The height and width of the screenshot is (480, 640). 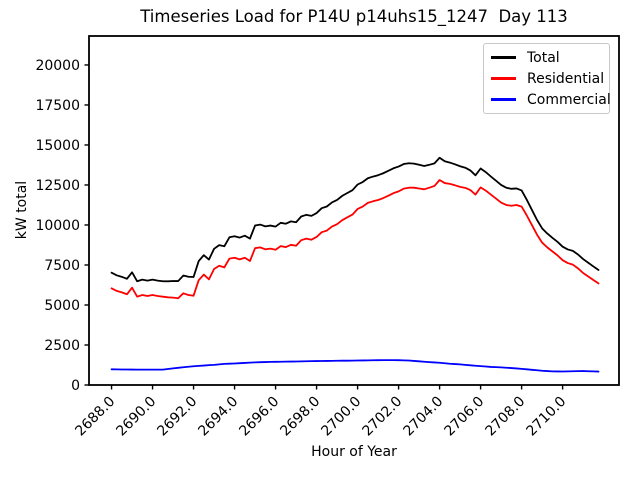 What do you see at coordinates (177, 417) in the screenshot?
I see `x-tick-label: 2692.0` at bounding box center [177, 417].